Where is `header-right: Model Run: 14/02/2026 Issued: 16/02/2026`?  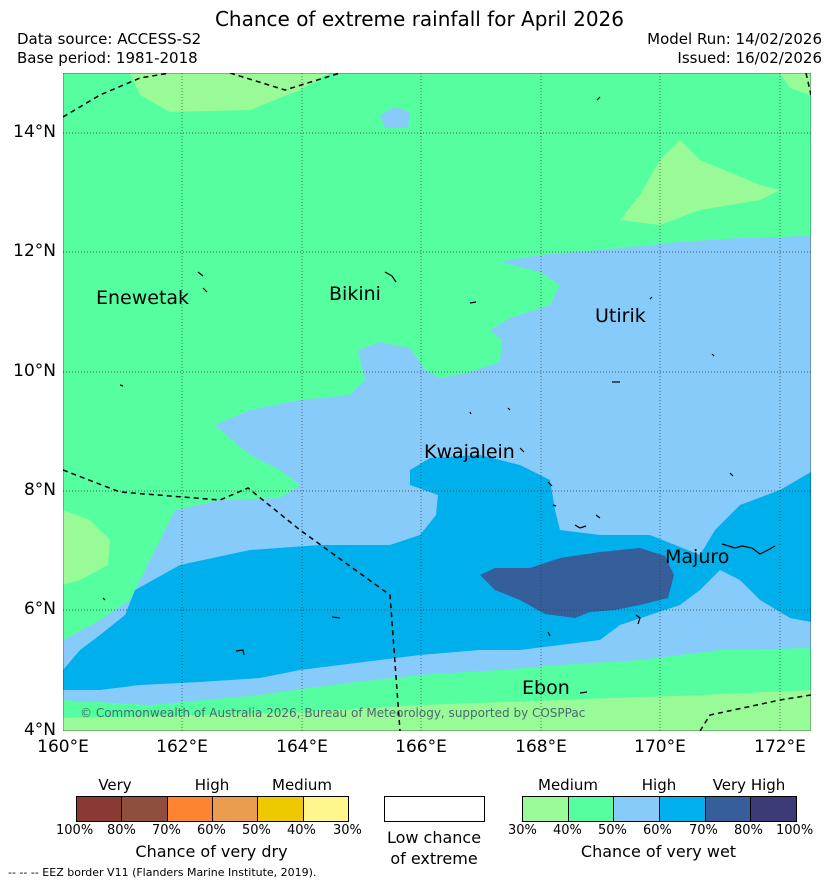 header-right: Model Run: 14/02/2026 Issued: 16/02/2026 is located at coordinates (734, 49).